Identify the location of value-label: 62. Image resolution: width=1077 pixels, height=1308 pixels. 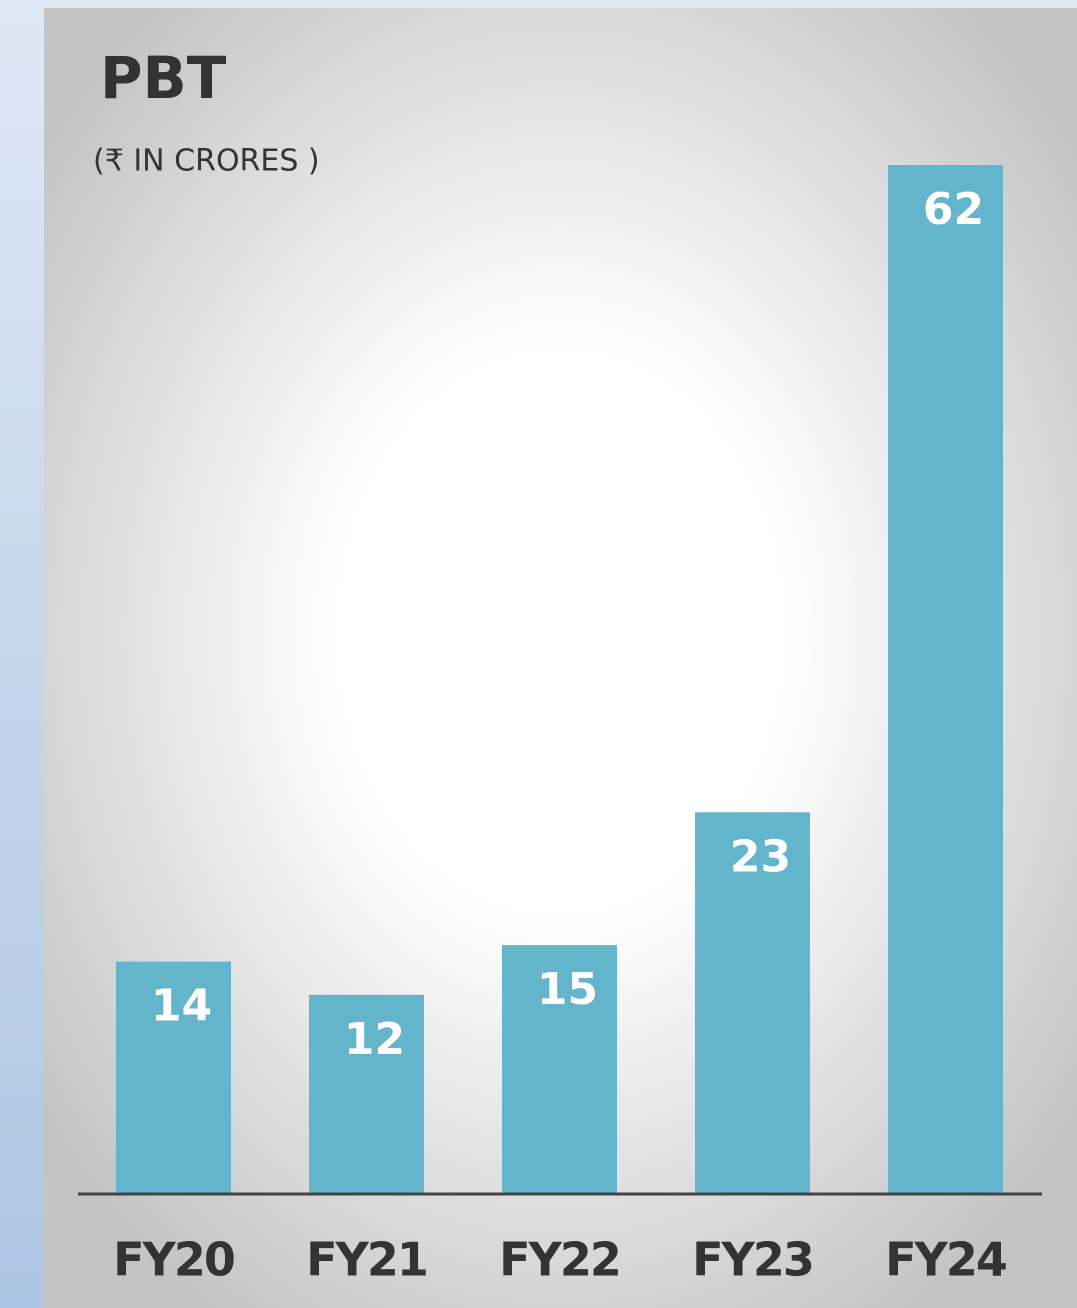
(953, 209).